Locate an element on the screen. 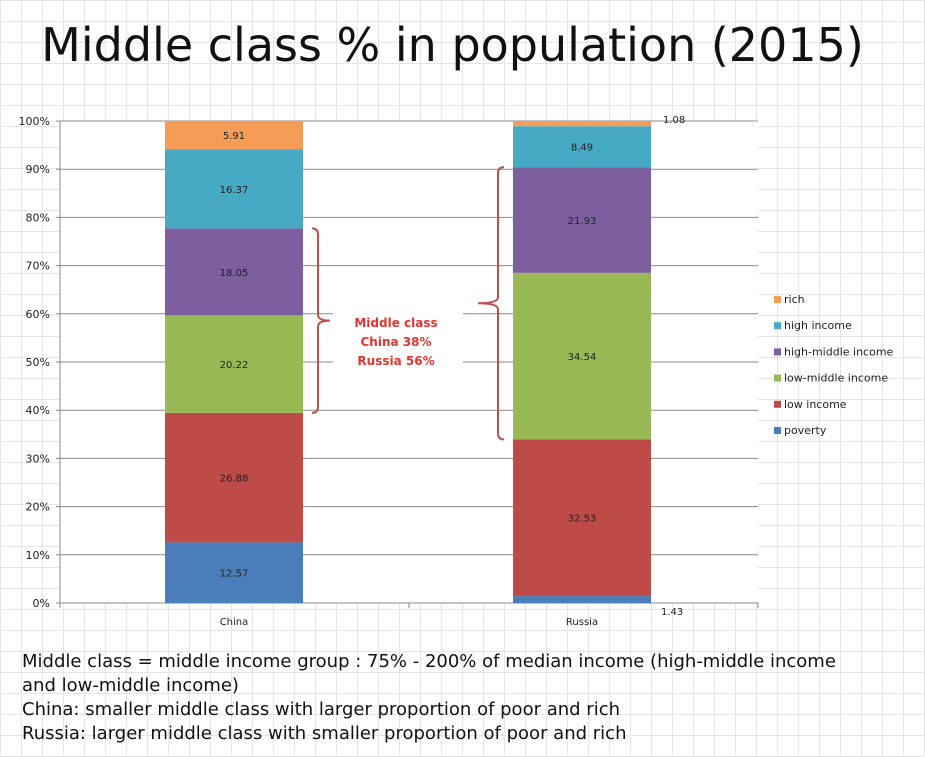 Image resolution: width=925 pixels, height=757 pixels. data-label: 18.05 is located at coordinates (234, 273).